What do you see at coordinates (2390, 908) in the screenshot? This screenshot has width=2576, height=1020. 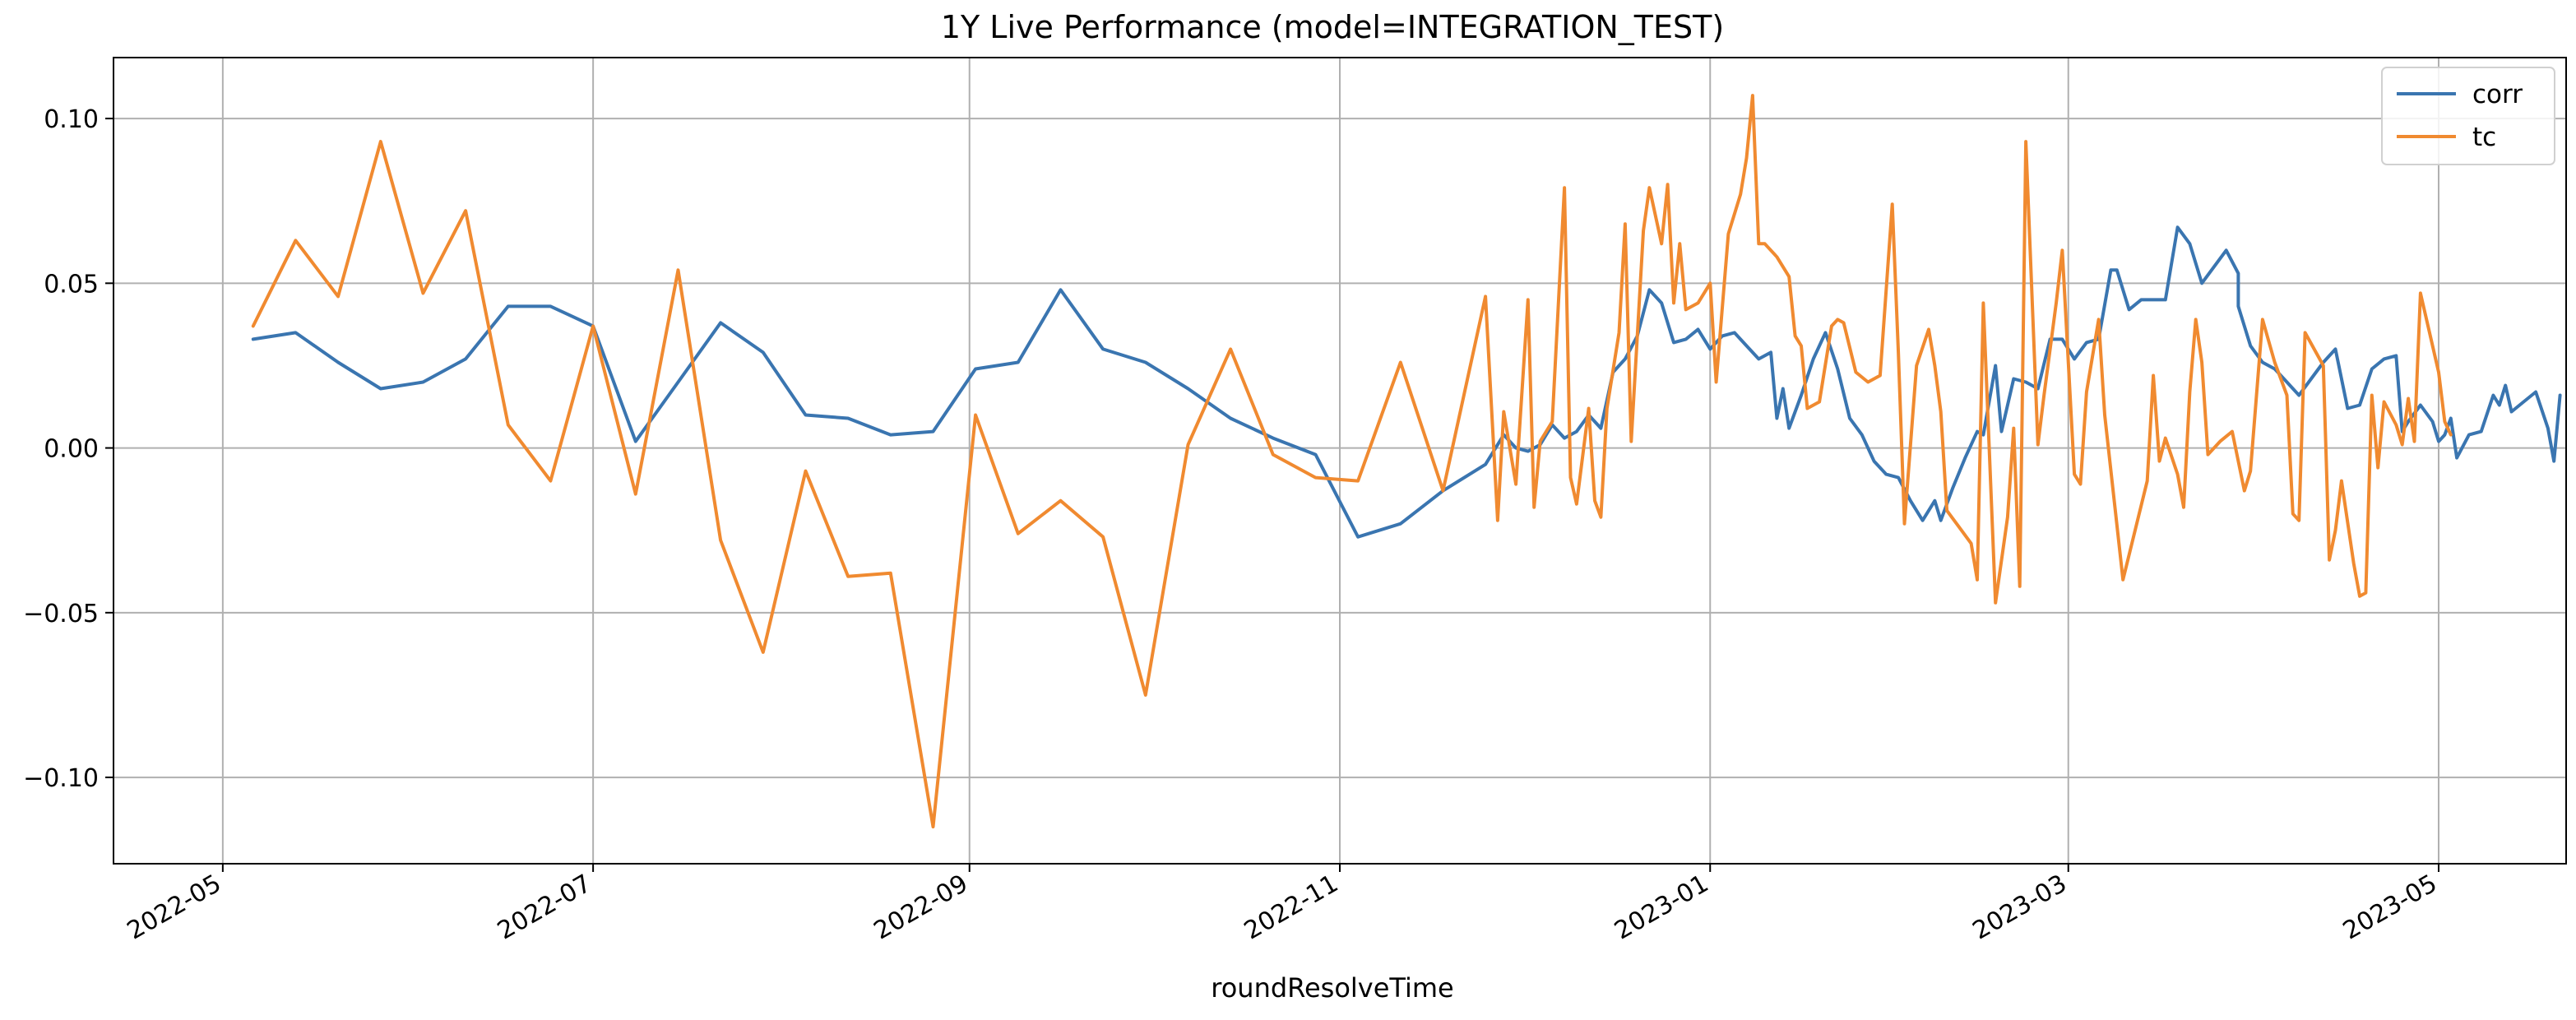 I see `x-tick-label: 2023-05` at bounding box center [2390, 908].